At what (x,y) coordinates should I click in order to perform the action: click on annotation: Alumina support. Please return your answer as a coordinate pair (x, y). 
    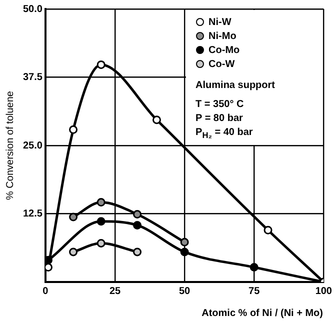
    Looking at the image, I should click on (236, 85).